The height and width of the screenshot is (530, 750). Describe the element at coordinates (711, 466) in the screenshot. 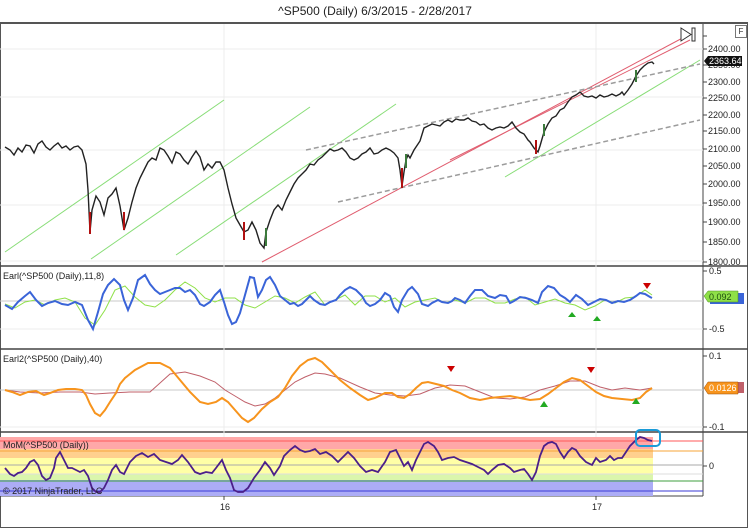

I see `svg-text: 0` at that location.